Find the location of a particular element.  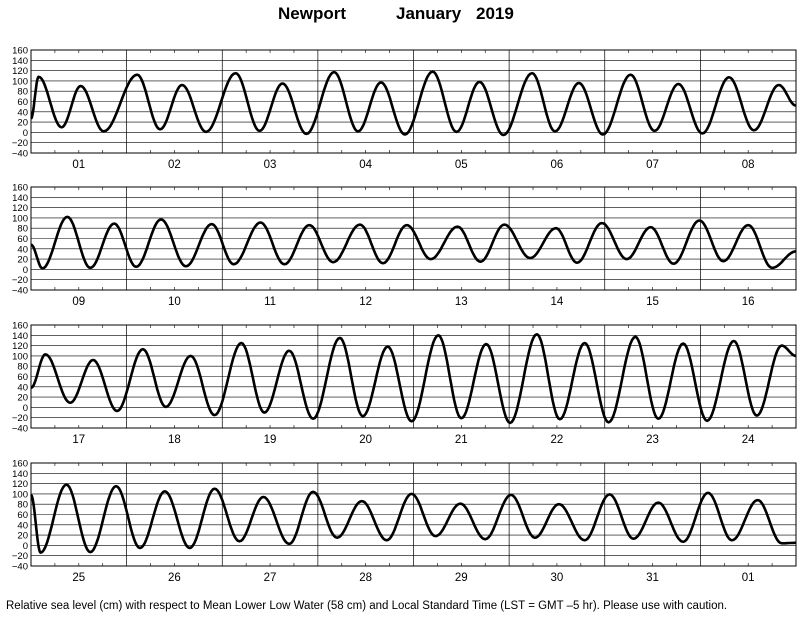

day-label: 04 is located at coordinates (365, 165).